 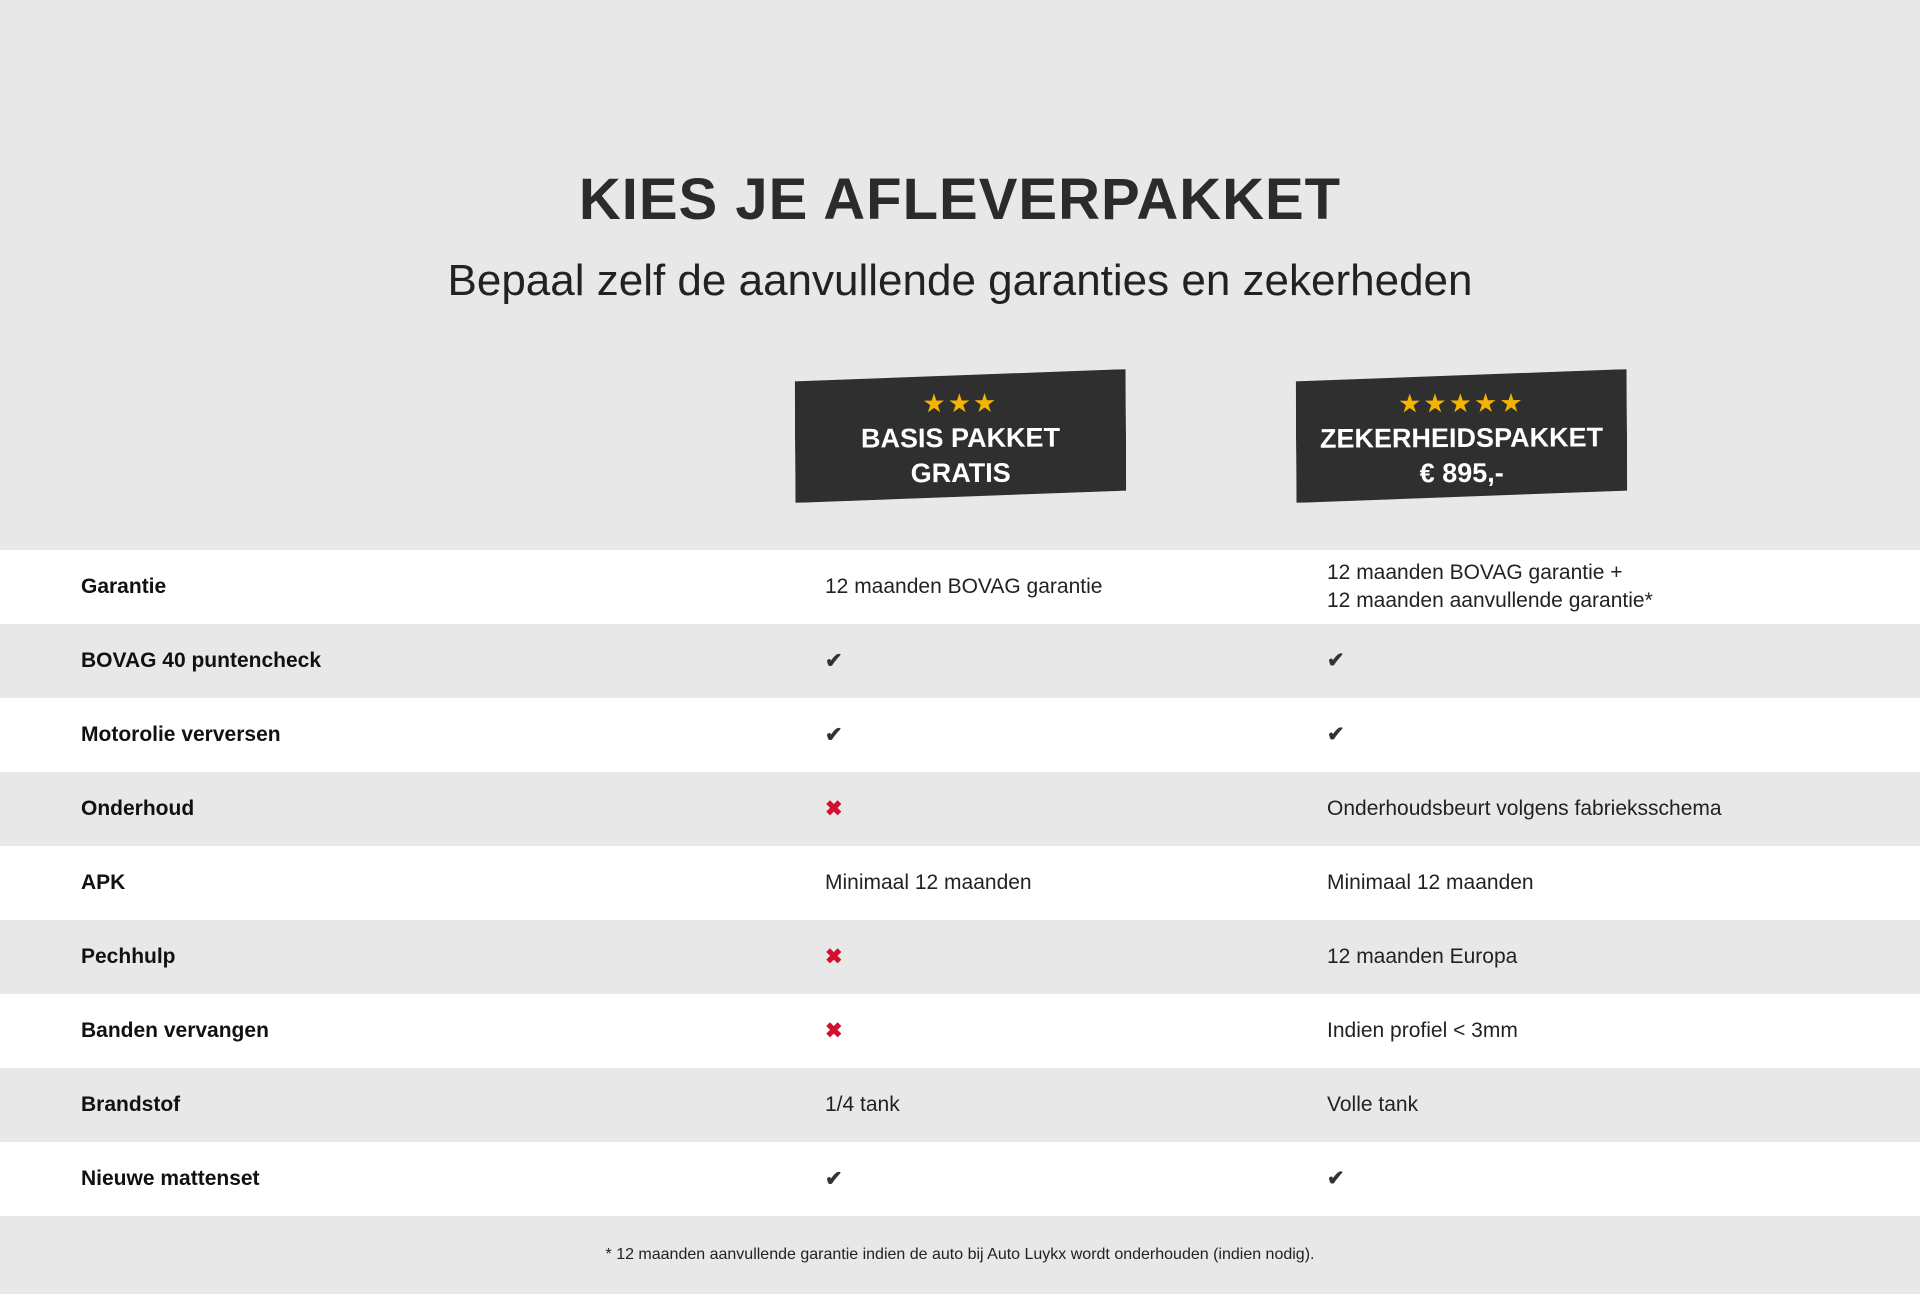 I want to click on cell-value: 1/4 tank, so click(x=862, y=1104).